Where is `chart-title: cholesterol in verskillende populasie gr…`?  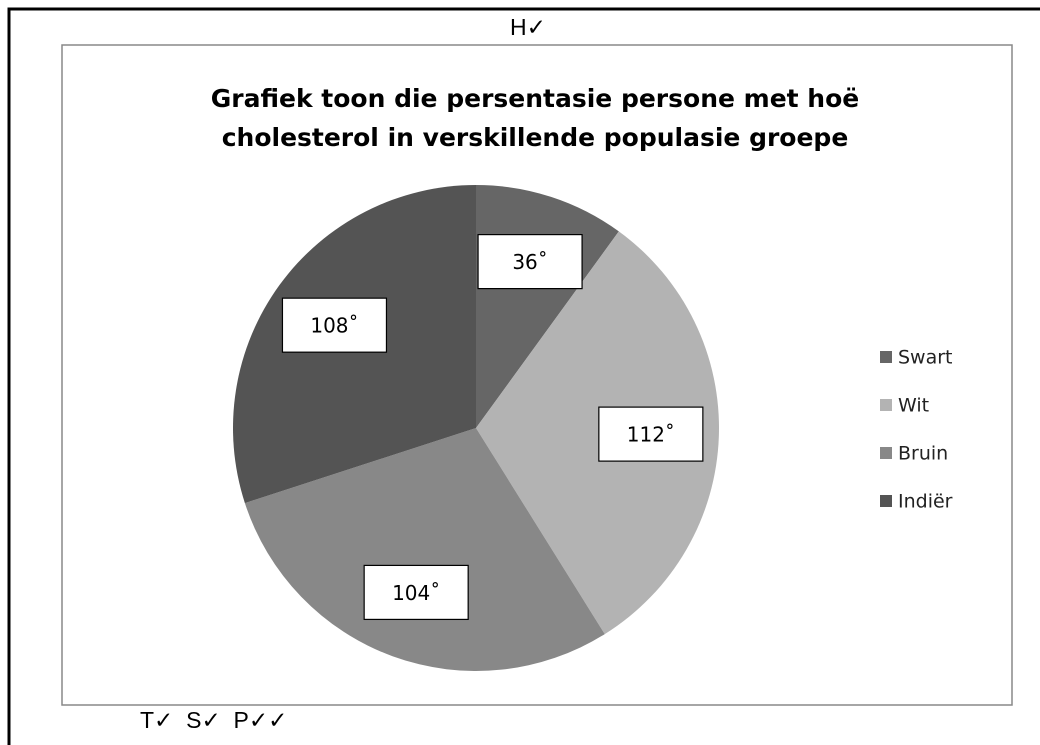
chart-title: cholesterol in verskillende populasie gr… is located at coordinates (535, 137).